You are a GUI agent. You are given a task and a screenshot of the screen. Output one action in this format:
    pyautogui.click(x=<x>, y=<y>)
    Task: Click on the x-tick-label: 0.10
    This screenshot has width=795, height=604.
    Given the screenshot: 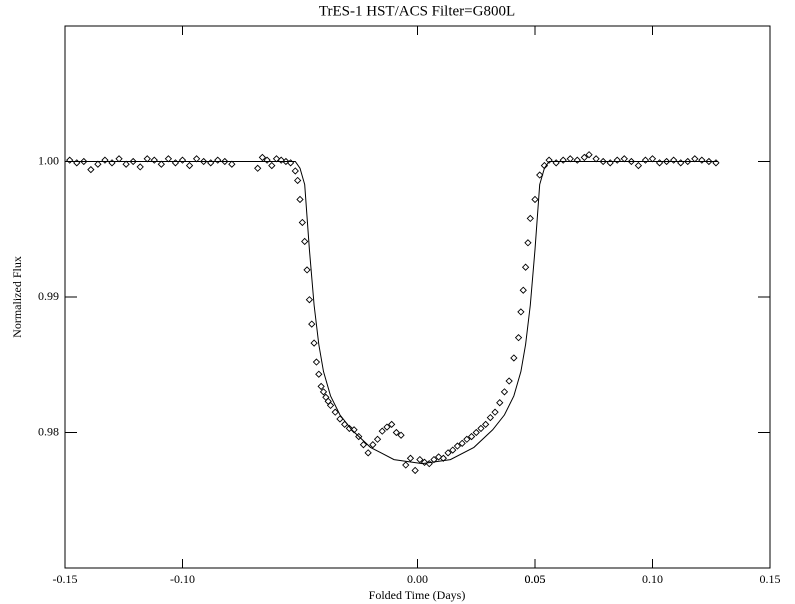 What is the action you would take?
    pyautogui.click(x=652, y=579)
    